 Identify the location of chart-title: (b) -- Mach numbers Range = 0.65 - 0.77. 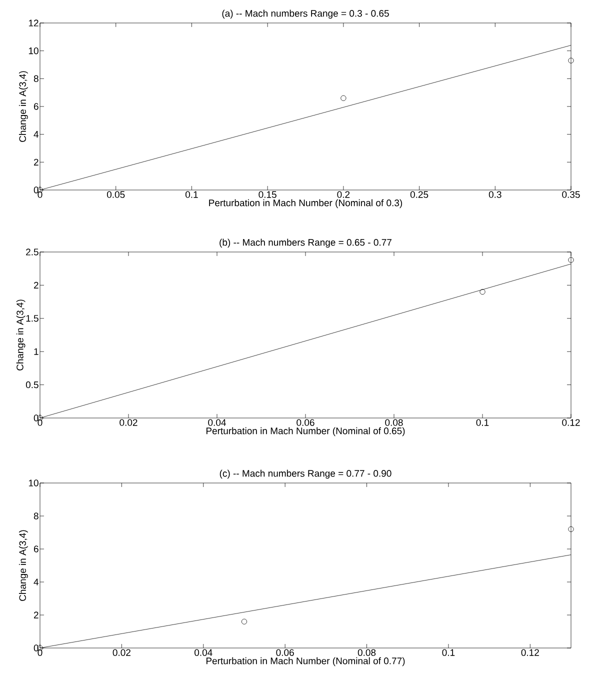
(306, 243).